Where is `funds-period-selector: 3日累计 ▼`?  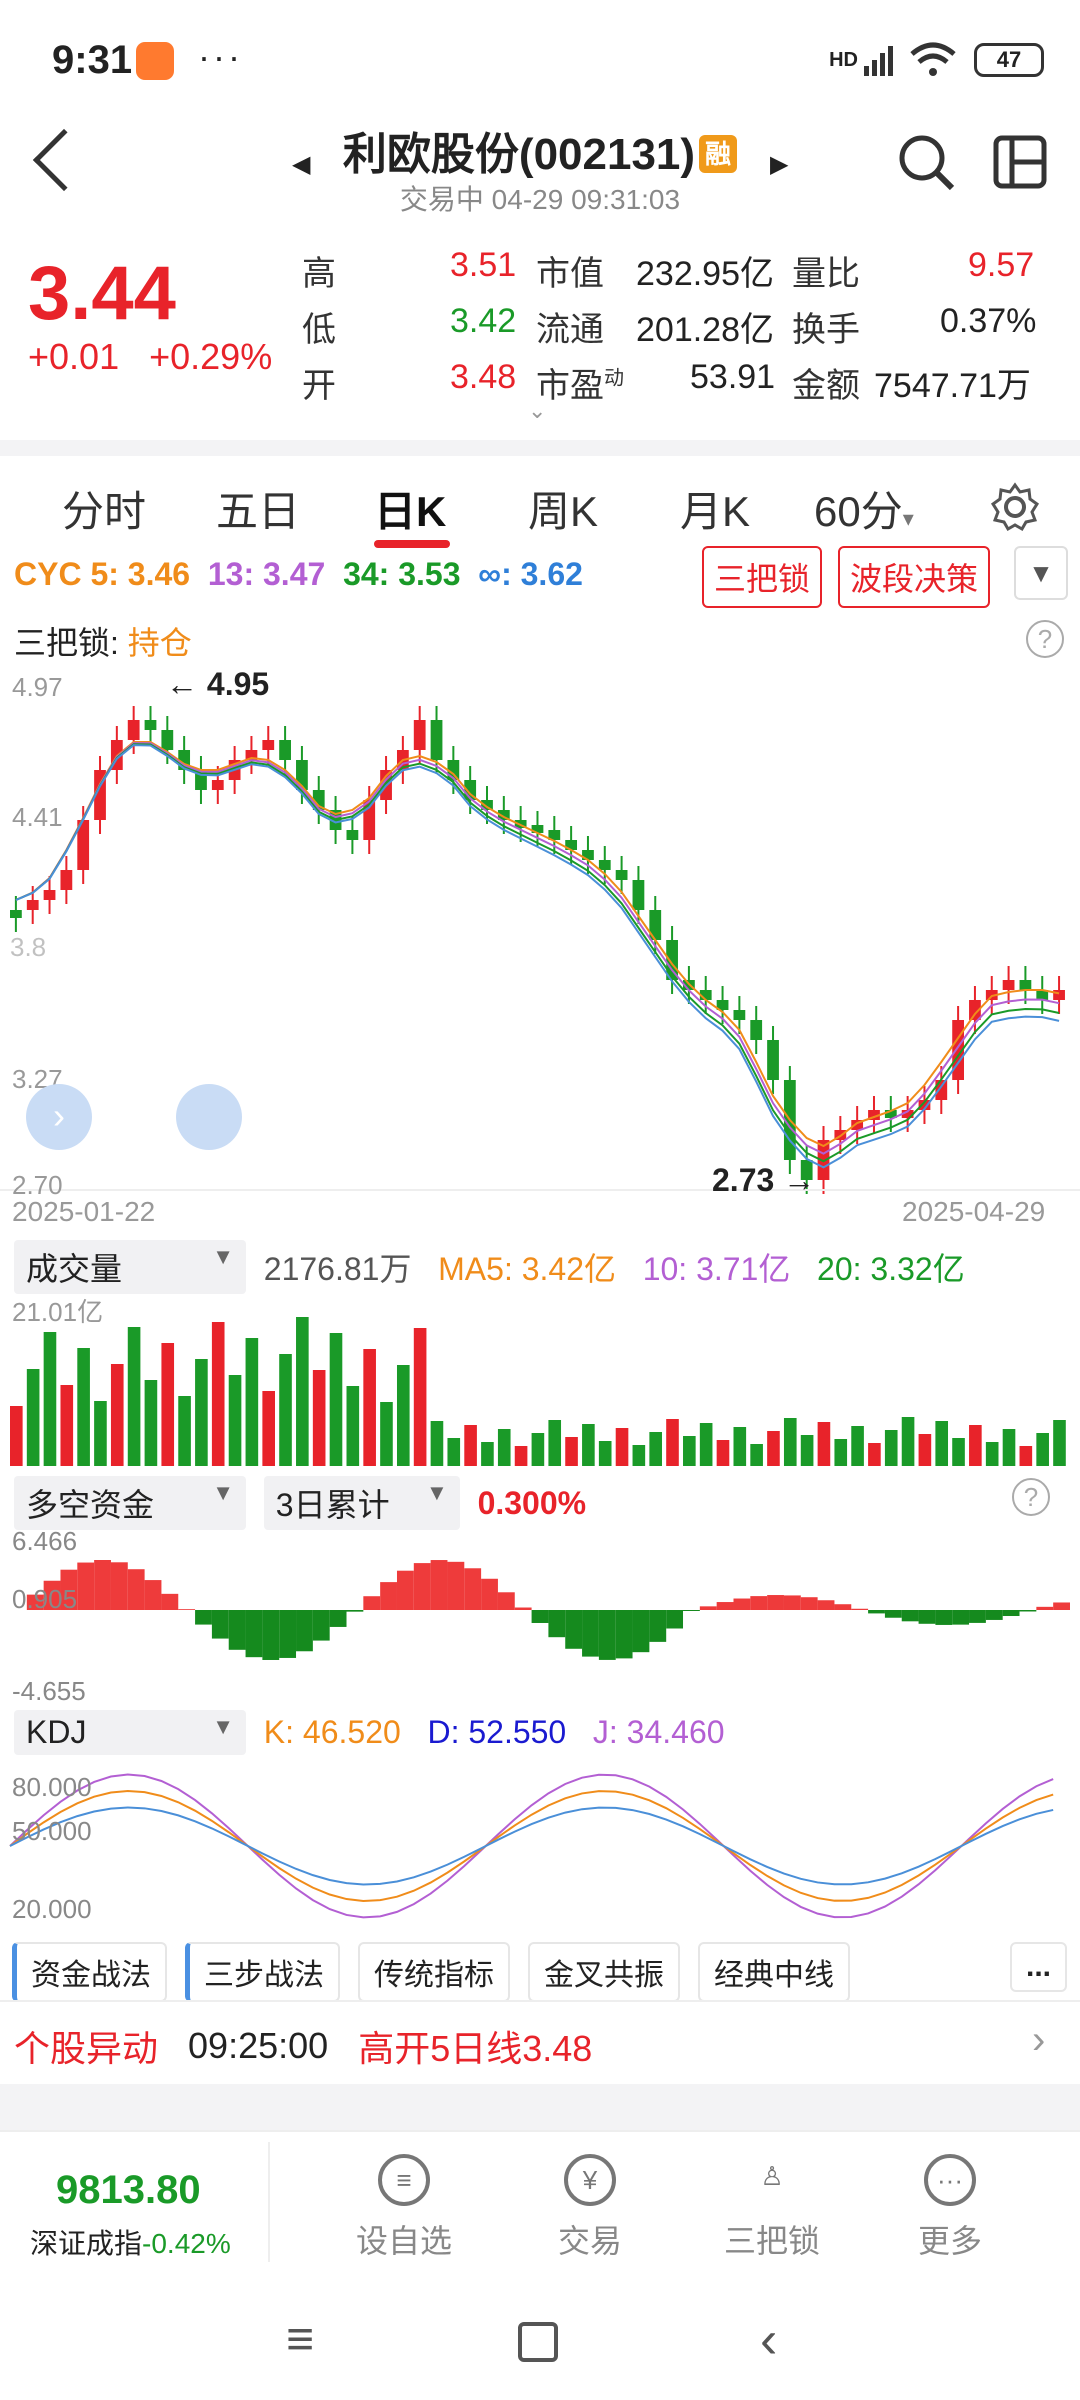 funds-period-selector: 3日累计 ▼ is located at coordinates (361, 1503).